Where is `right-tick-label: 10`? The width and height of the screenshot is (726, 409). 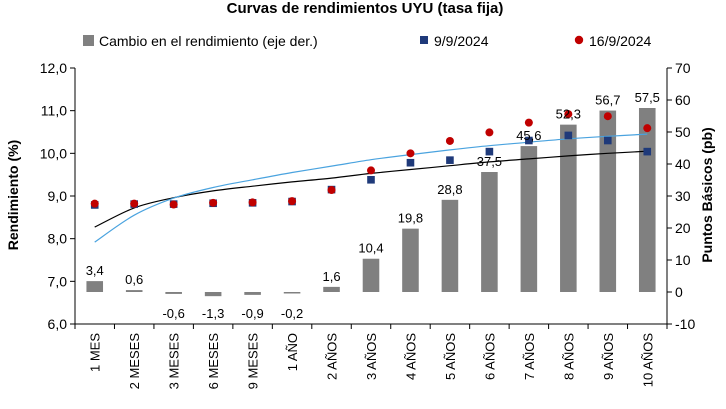 right-tick-label: 10 is located at coordinates (683, 260).